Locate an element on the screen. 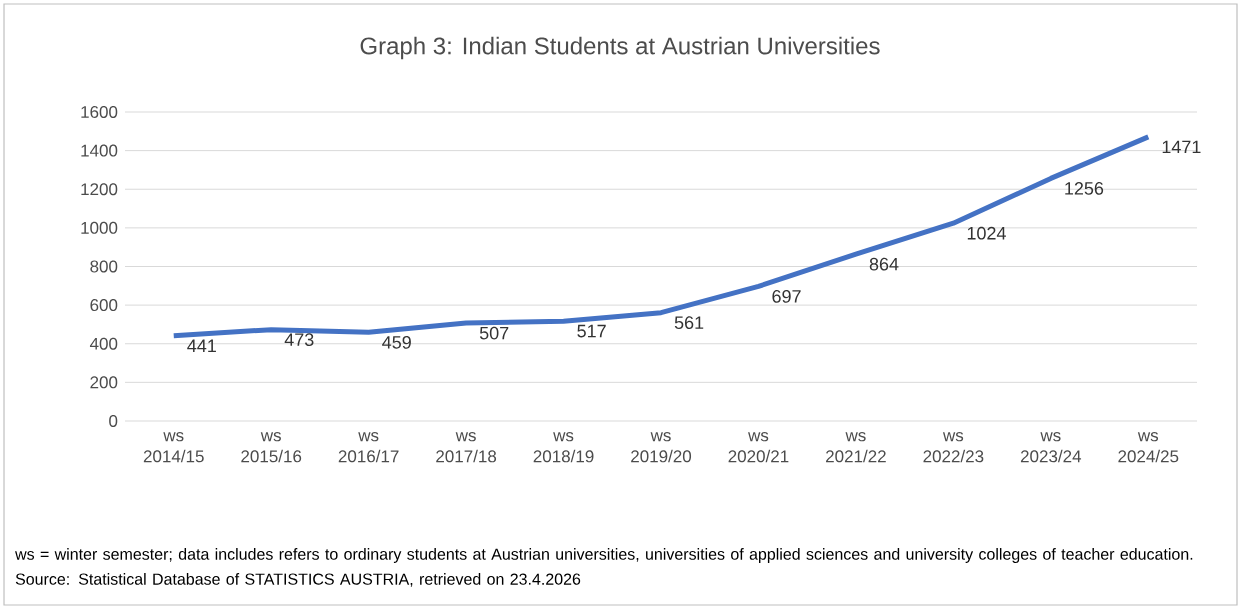  x-tick-label: ws 2018/19 is located at coordinates (563, 447).